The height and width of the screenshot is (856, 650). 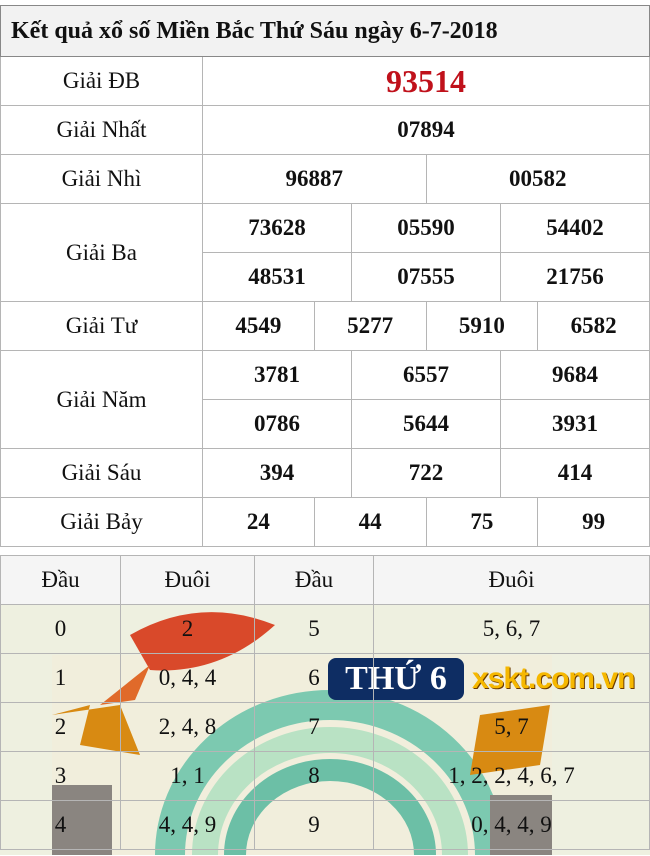 I want to click on prize-row-nhi: Giải Nhì 96887 00582, so click(x=325, y=179).